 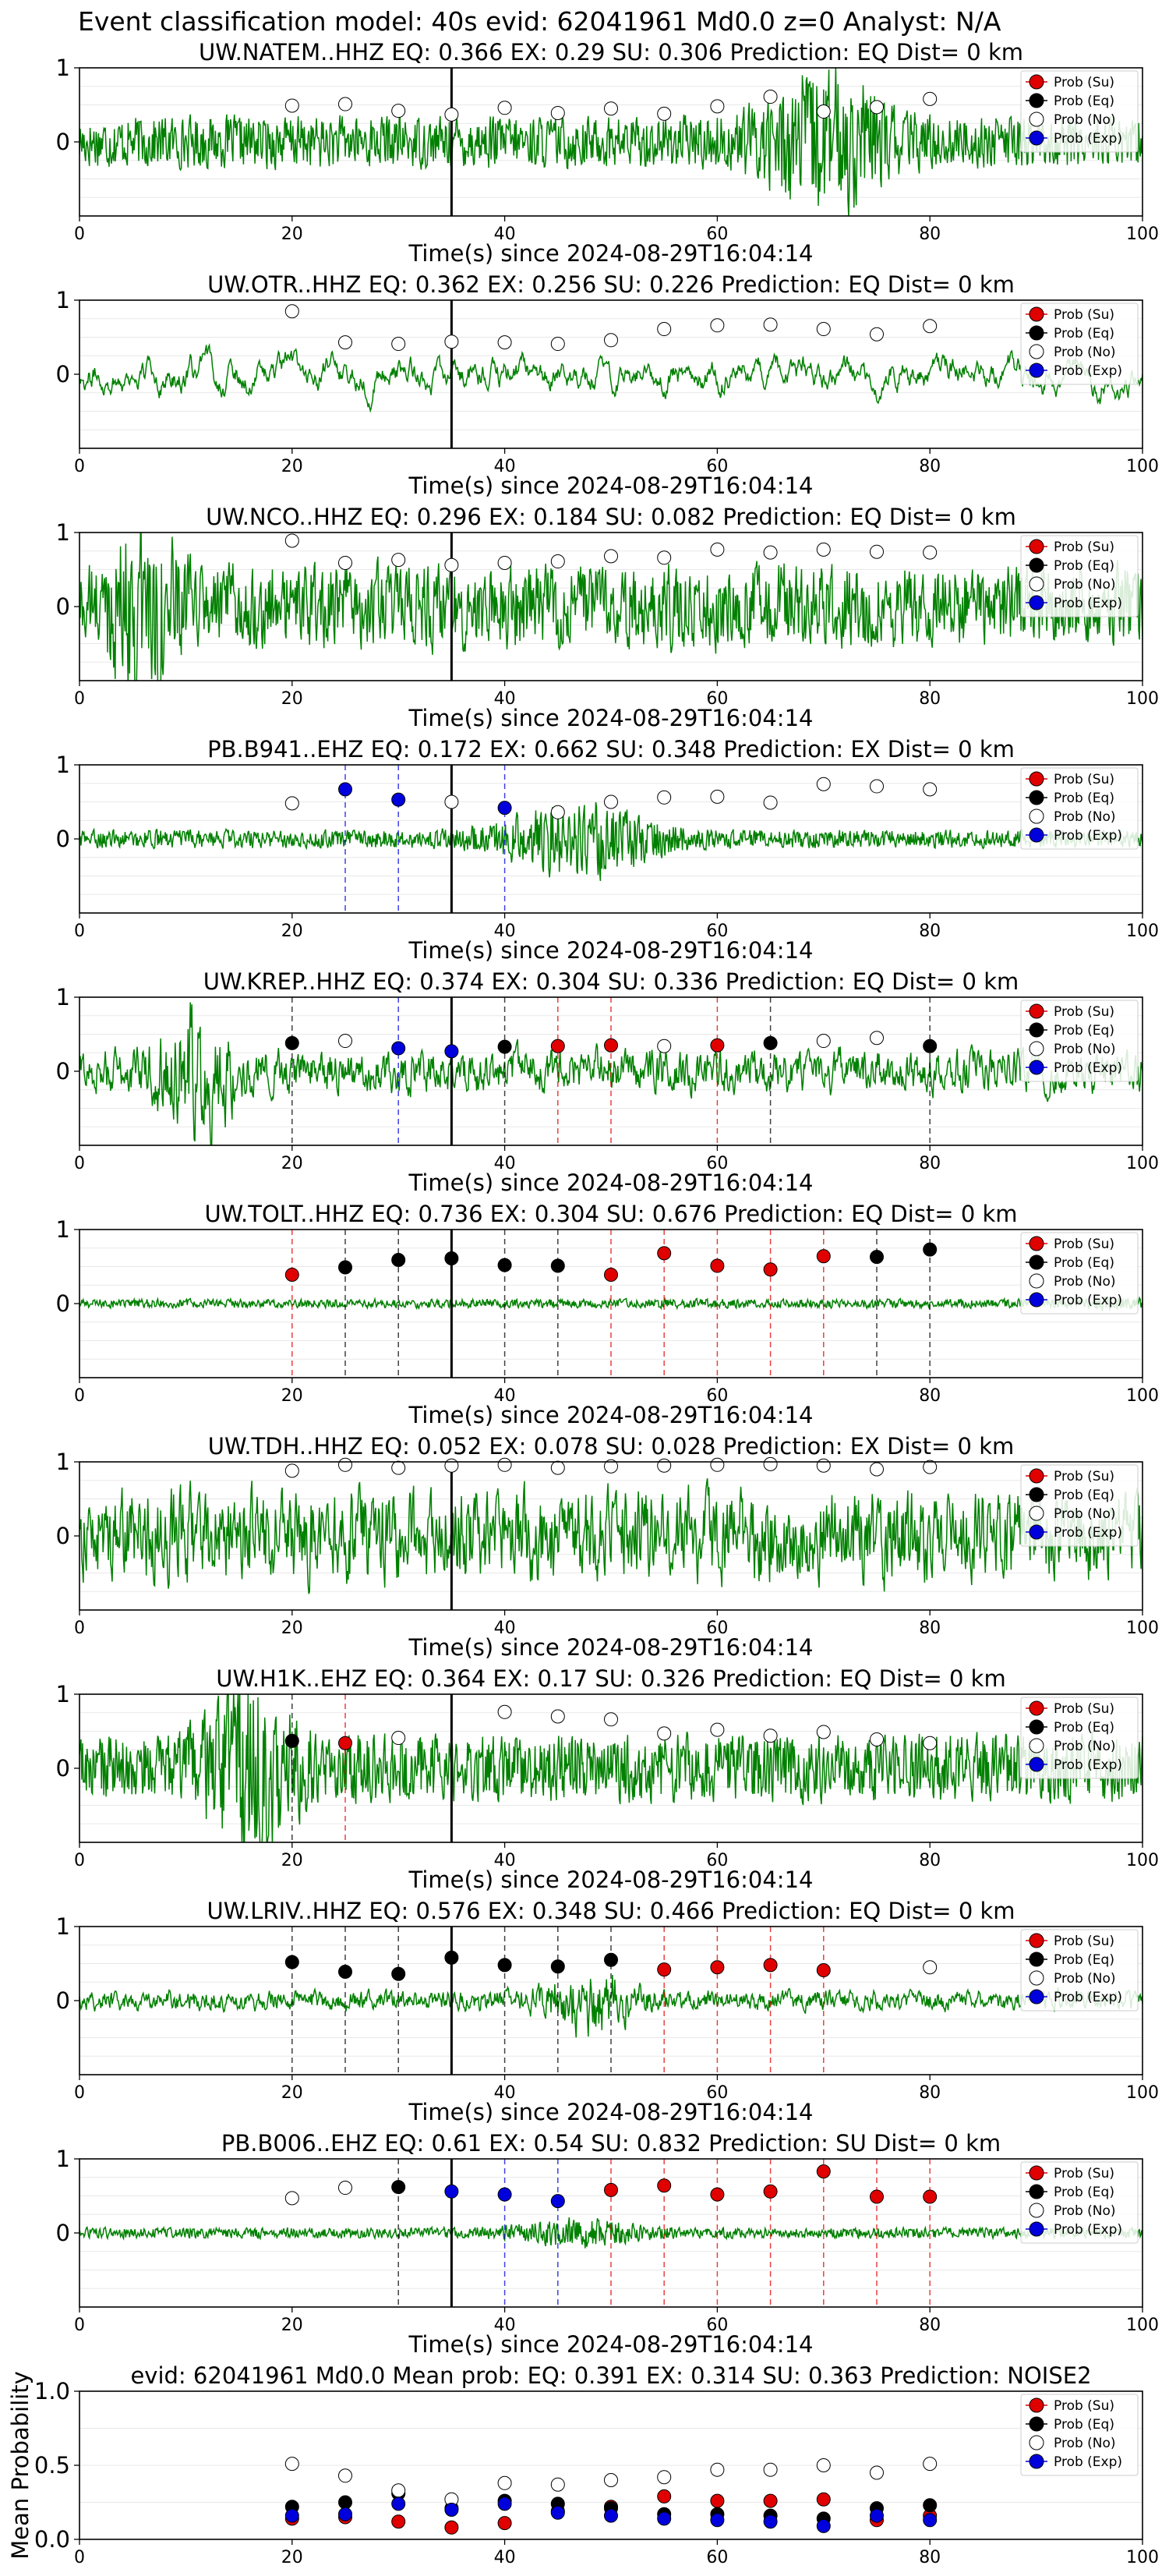 What do you see at coordinates (63, 2159) in the screenshot?
I see `y-tick-label: 1` at bounding box center [63, 2159].